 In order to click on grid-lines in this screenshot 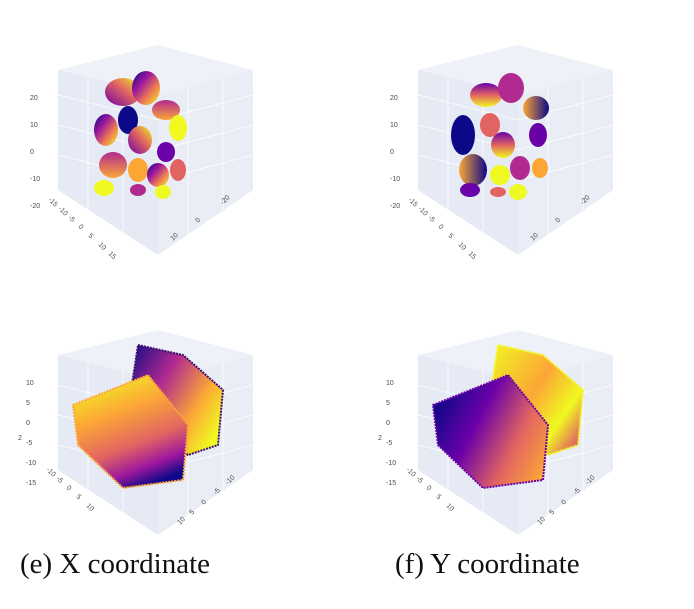, I will do `click(155, 156)`.